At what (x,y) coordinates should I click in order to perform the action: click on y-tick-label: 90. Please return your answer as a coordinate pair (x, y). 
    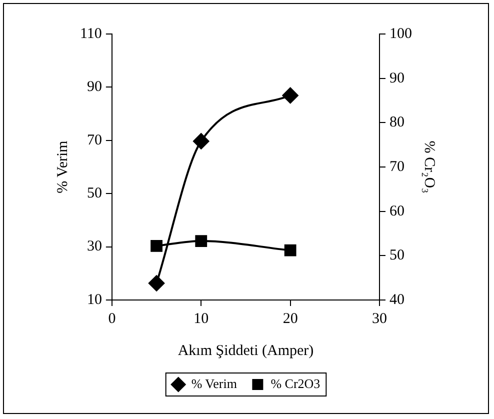
    Looking at the image, I should click on (94, 87).